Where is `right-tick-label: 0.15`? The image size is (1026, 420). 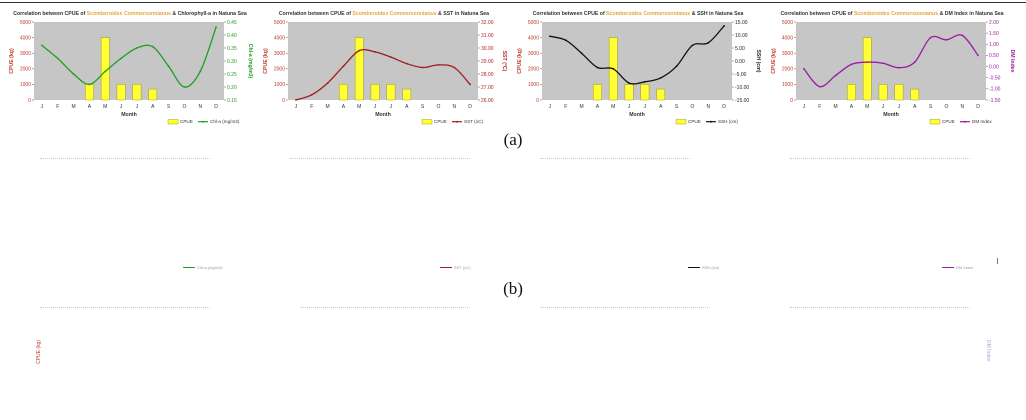
right-tick-label: 0.15 is located at coordinates (232, 101).